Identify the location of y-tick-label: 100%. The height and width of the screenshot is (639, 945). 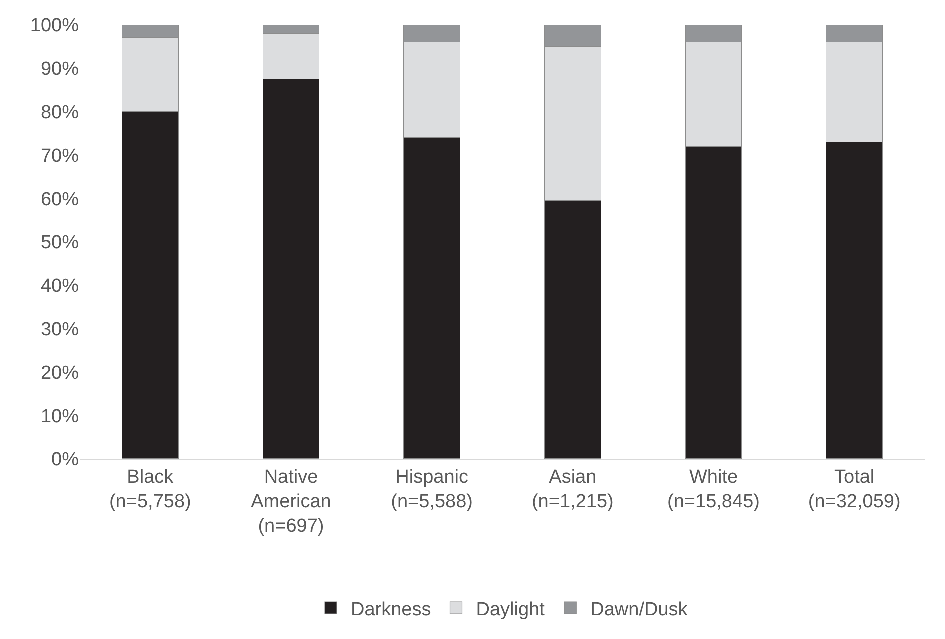
(55, 26).